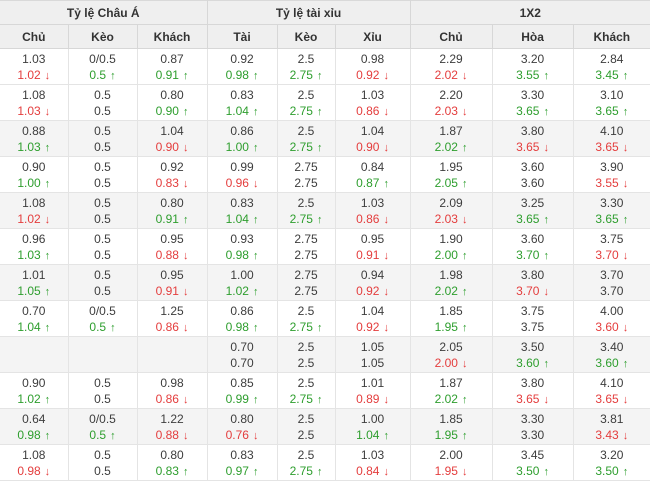 The image size is (650, 492). Describe the element at coordinates (612, 347) in the screenshot. I see `odds-opening-value: 3.40` at that location.